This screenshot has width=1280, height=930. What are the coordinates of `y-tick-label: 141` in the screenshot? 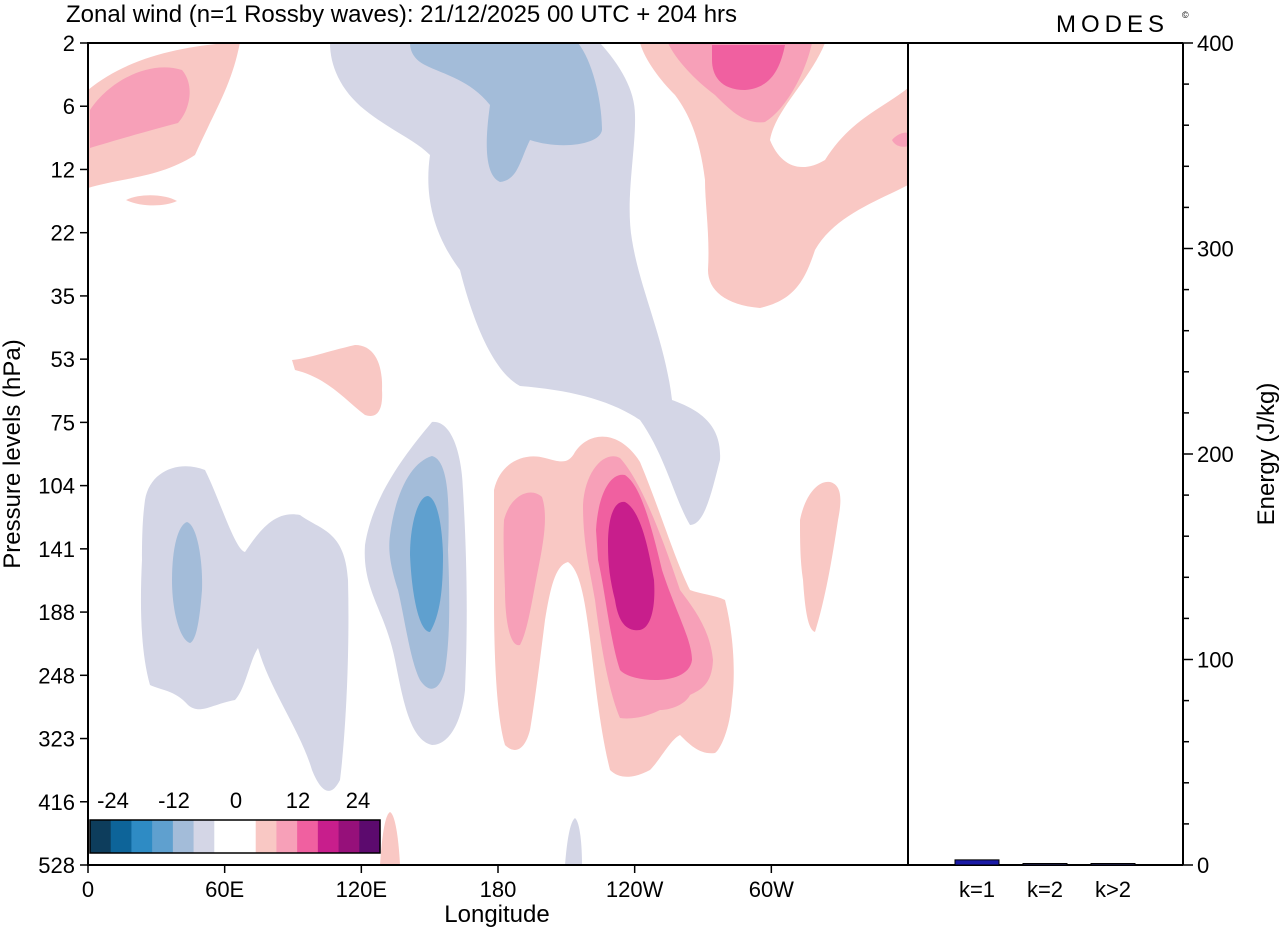 It's located at (56, 549).